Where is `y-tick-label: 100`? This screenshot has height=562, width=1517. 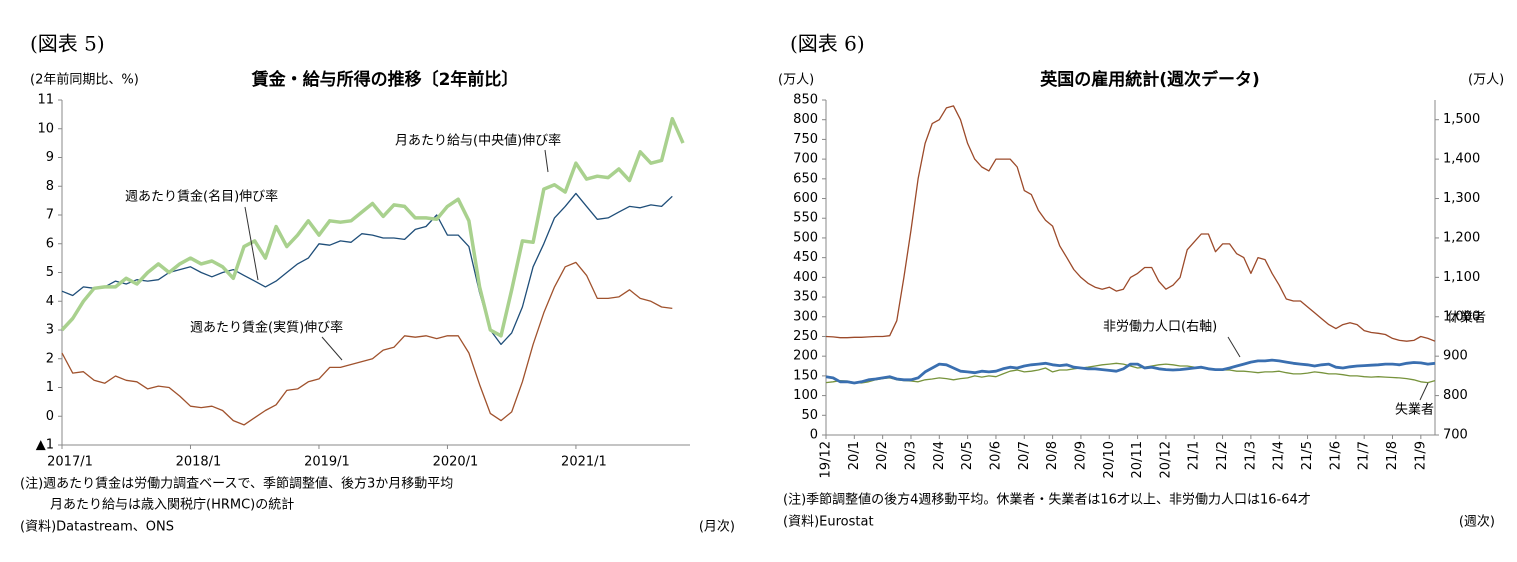
y-tick-label: 100 is located at coordinates (805, 395).